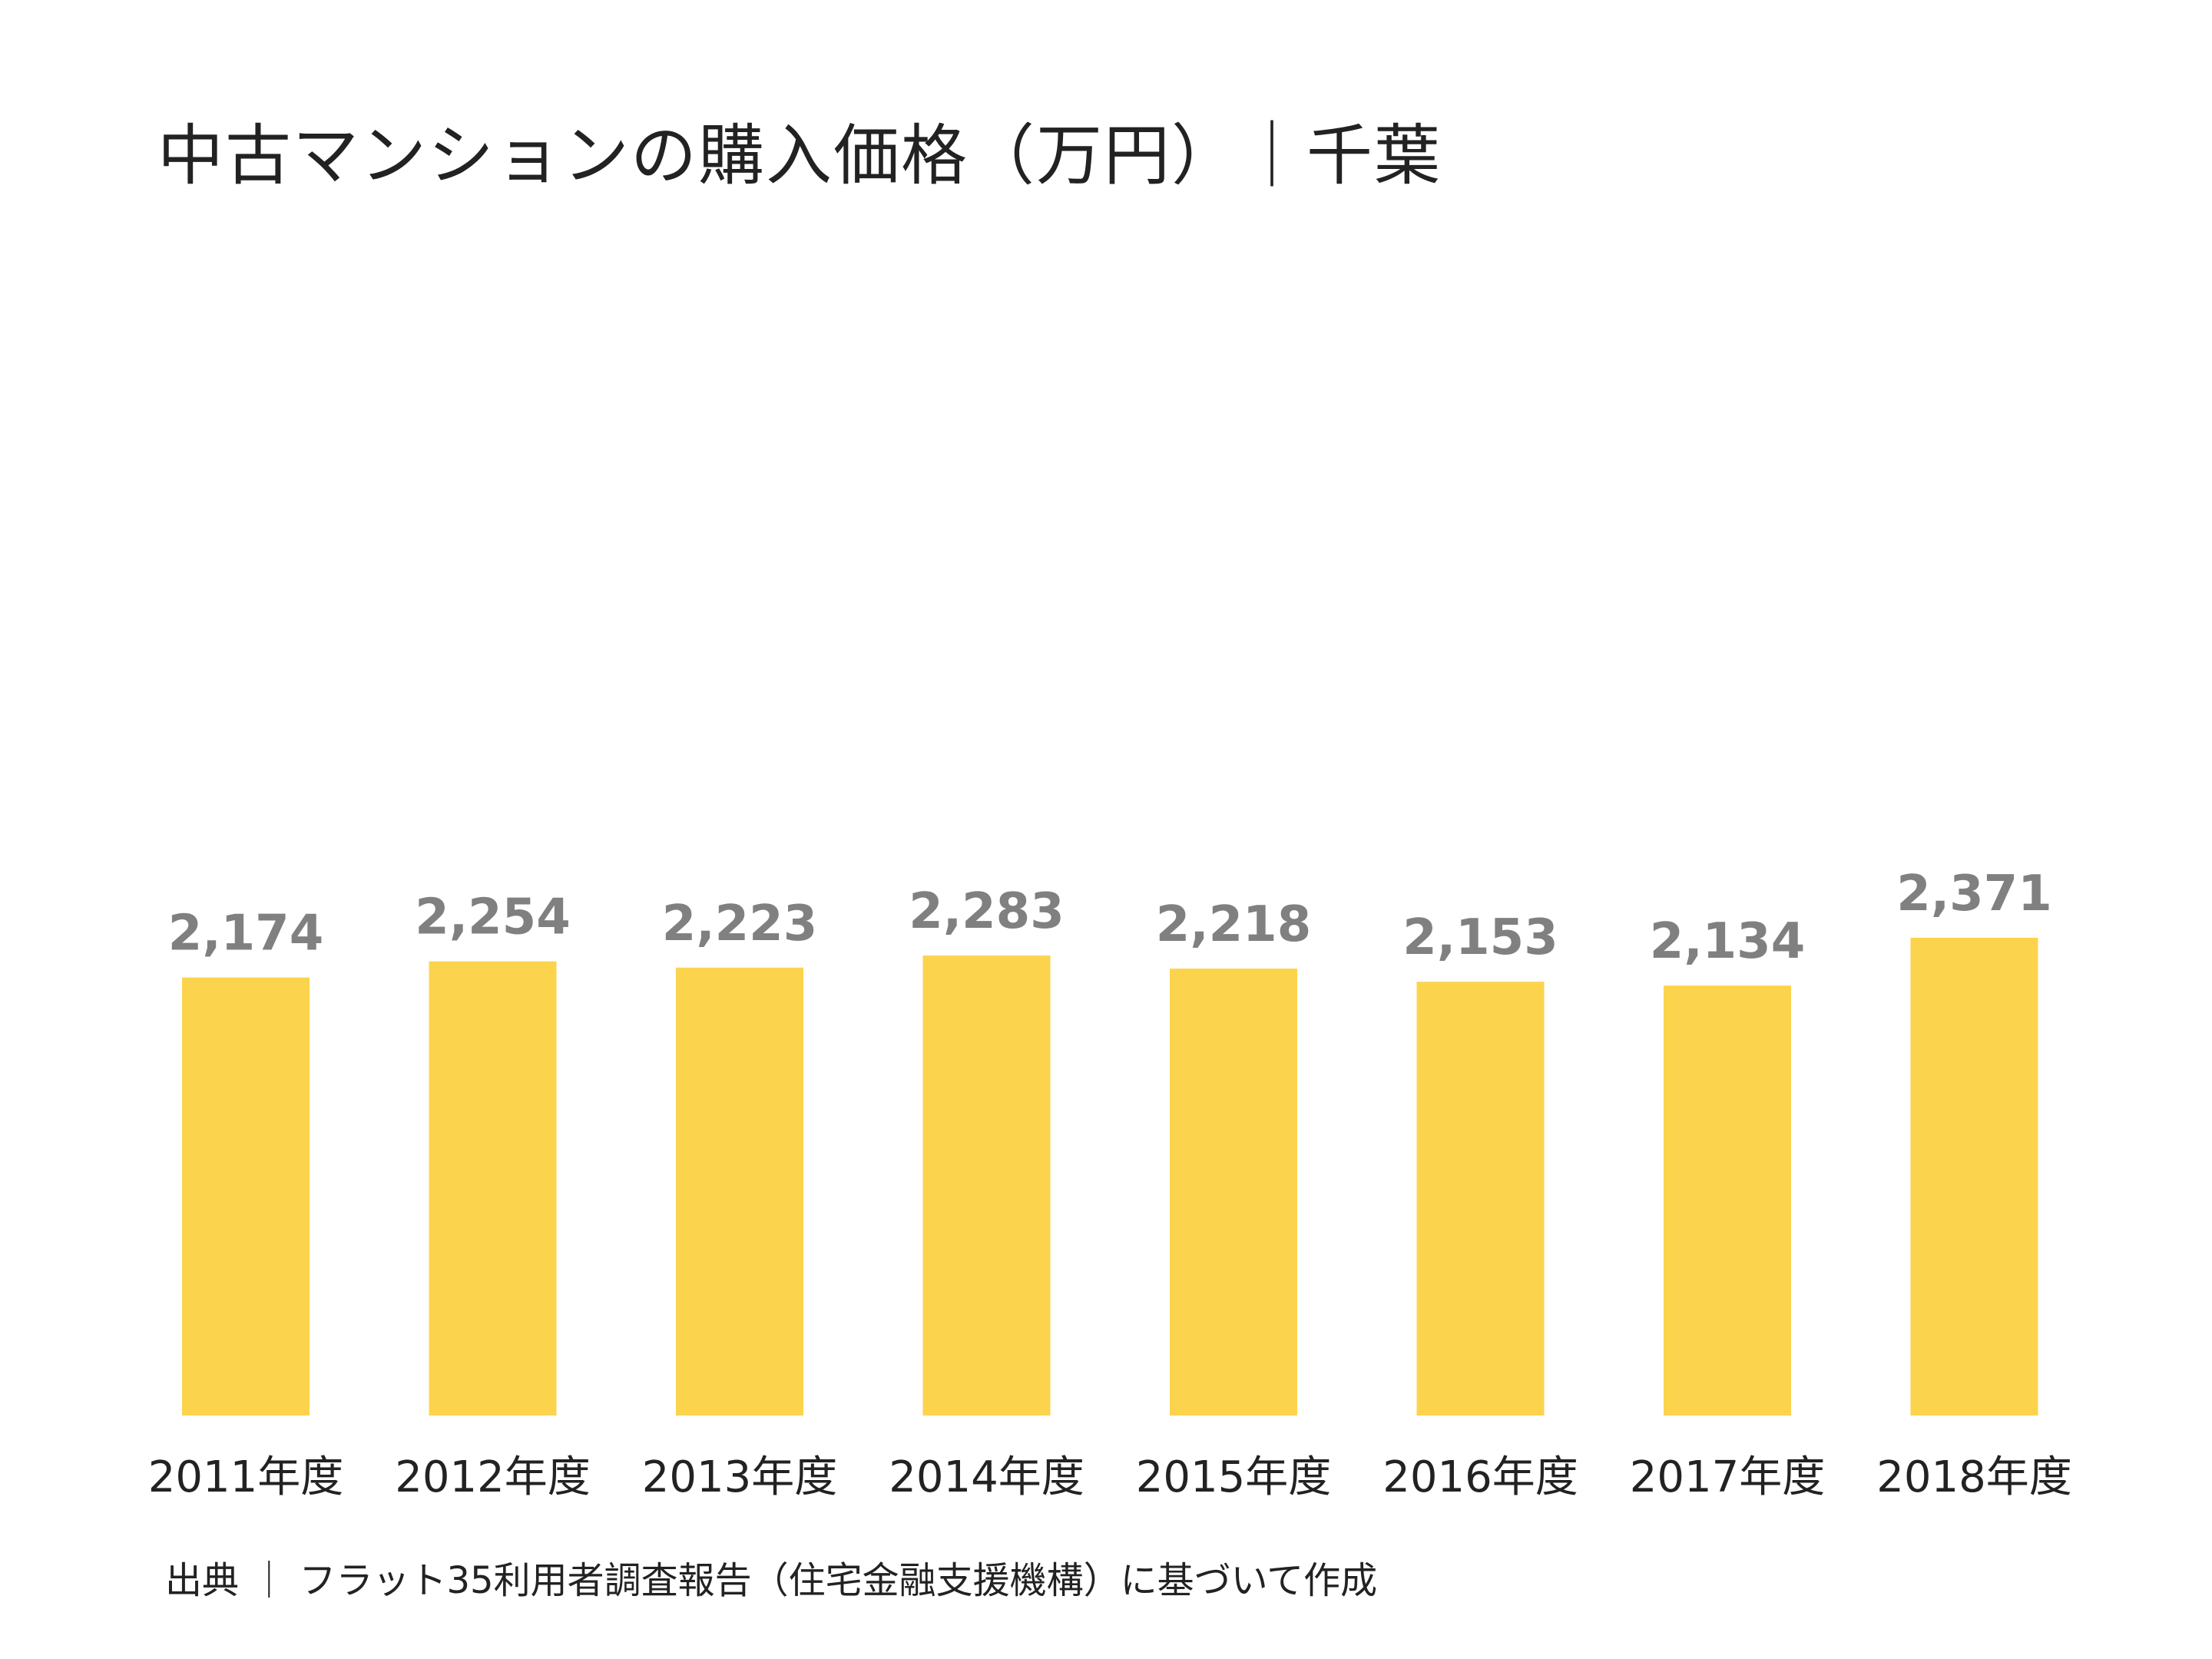 This screenshot has width=2212, height=1659. What do you see at coordinates (1233, 925) in the screenshot?
I see `value-label: 2,218` at bounding box center [1233, 925].